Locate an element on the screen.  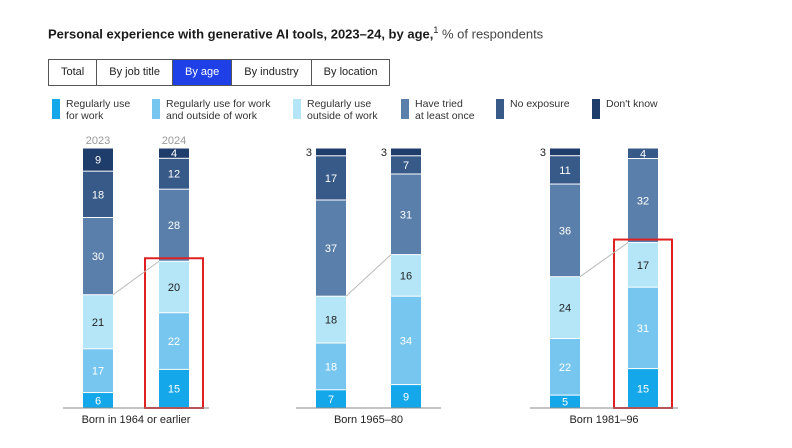
tab-by-age: By age is located at coordinates (203, 72).